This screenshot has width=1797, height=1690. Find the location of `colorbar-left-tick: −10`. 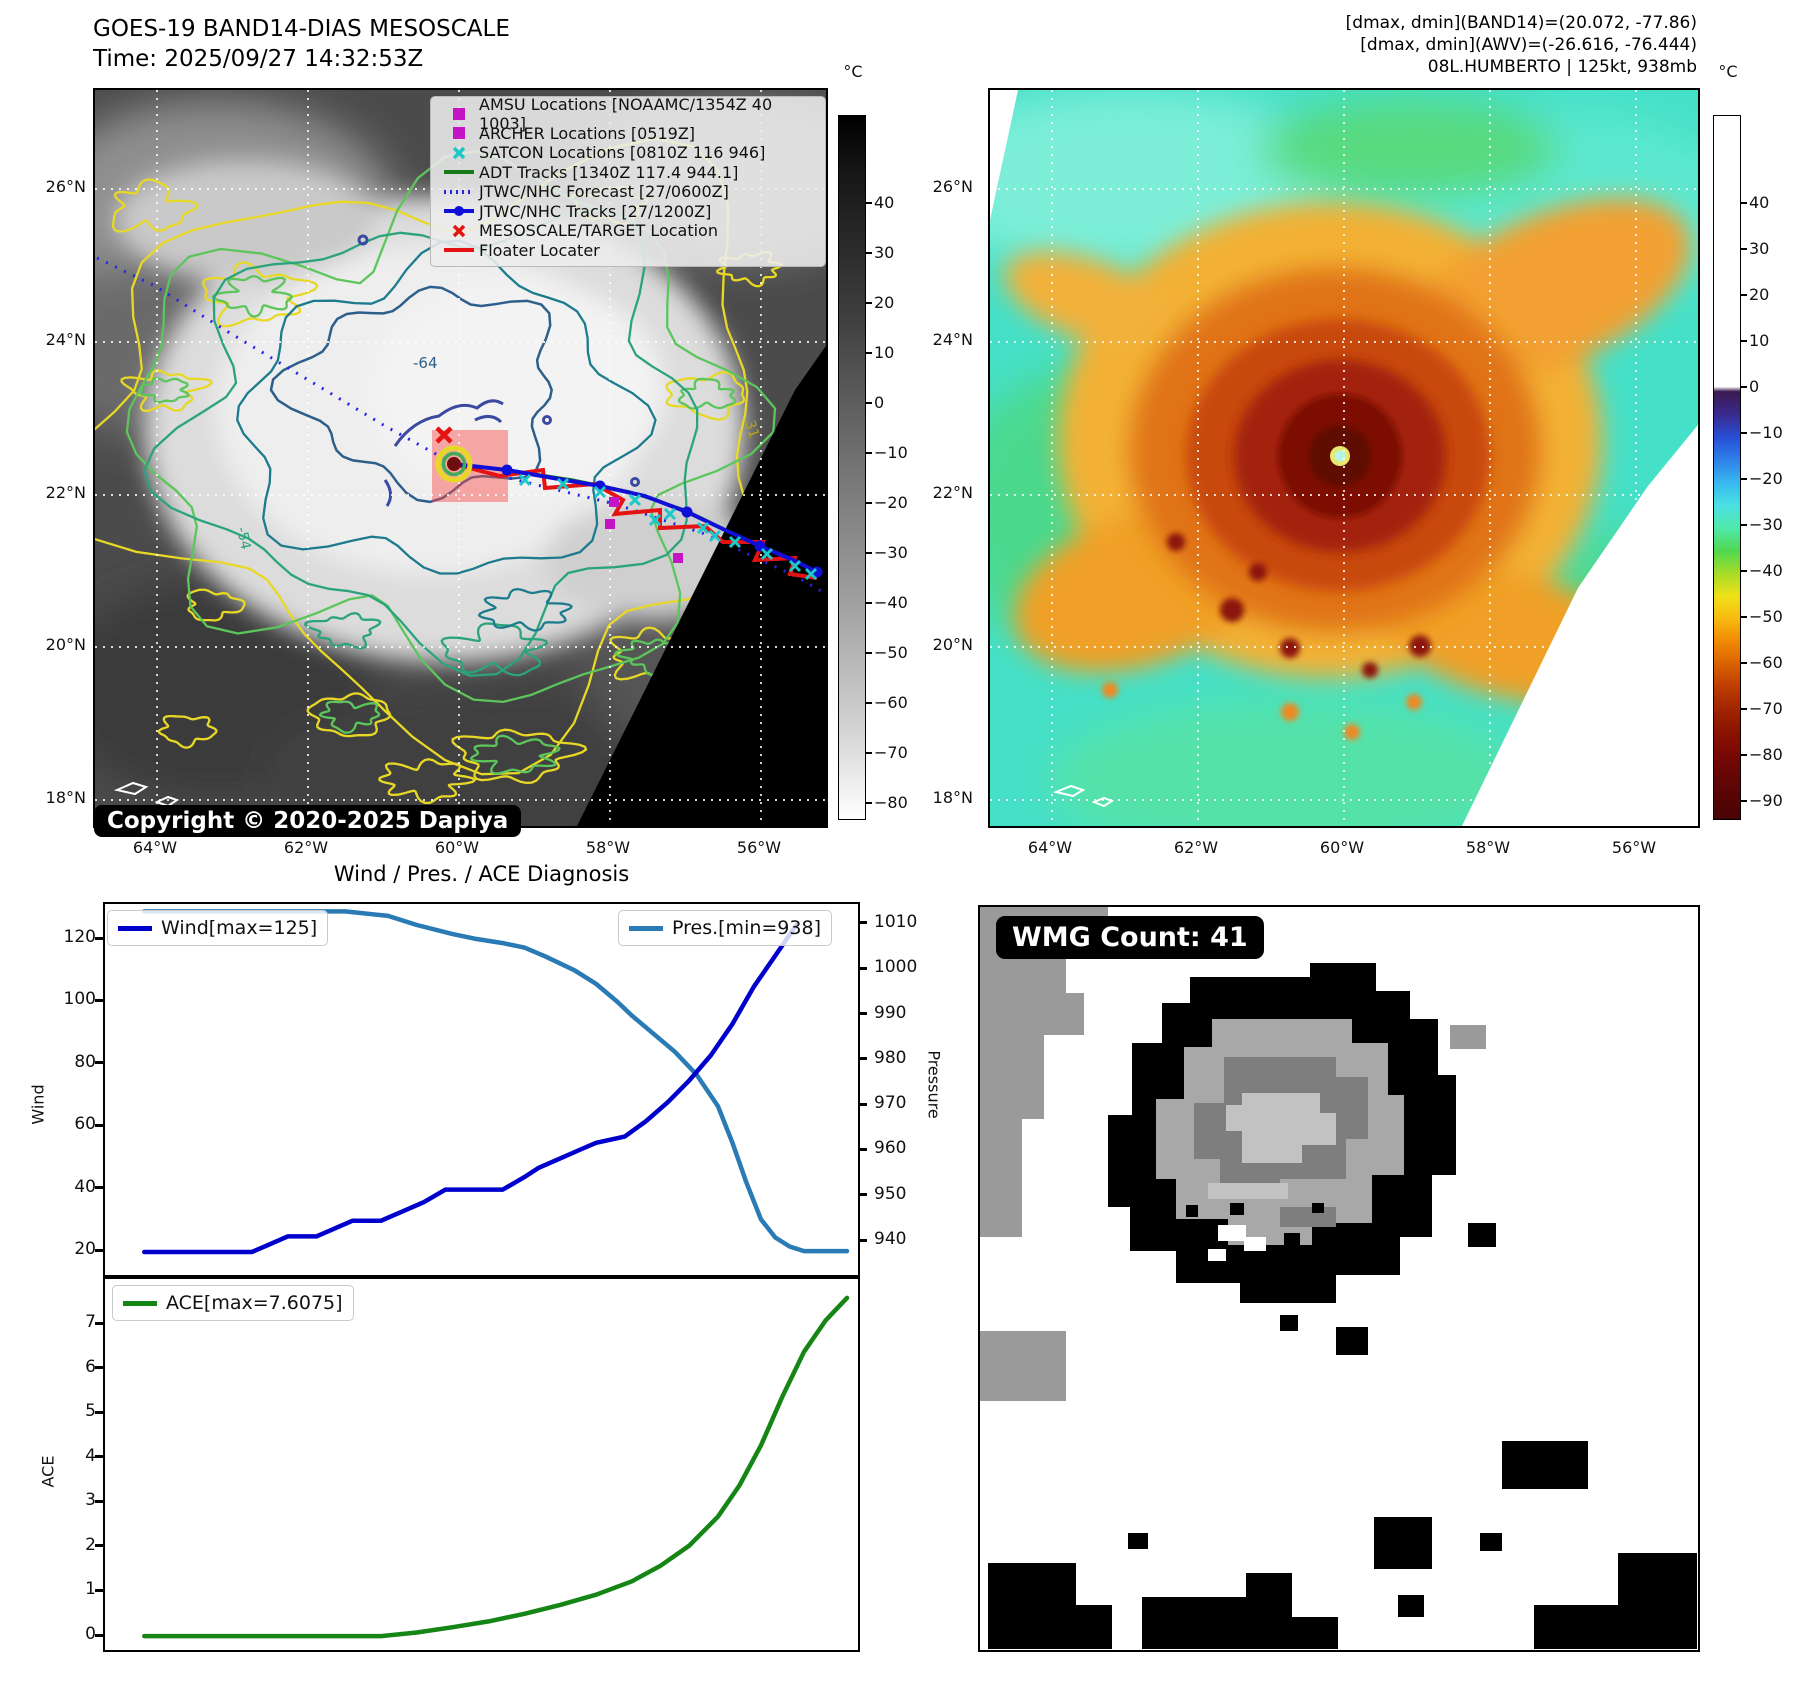

colorbar-left-tick: −10 is located at coordinates (891, 452).